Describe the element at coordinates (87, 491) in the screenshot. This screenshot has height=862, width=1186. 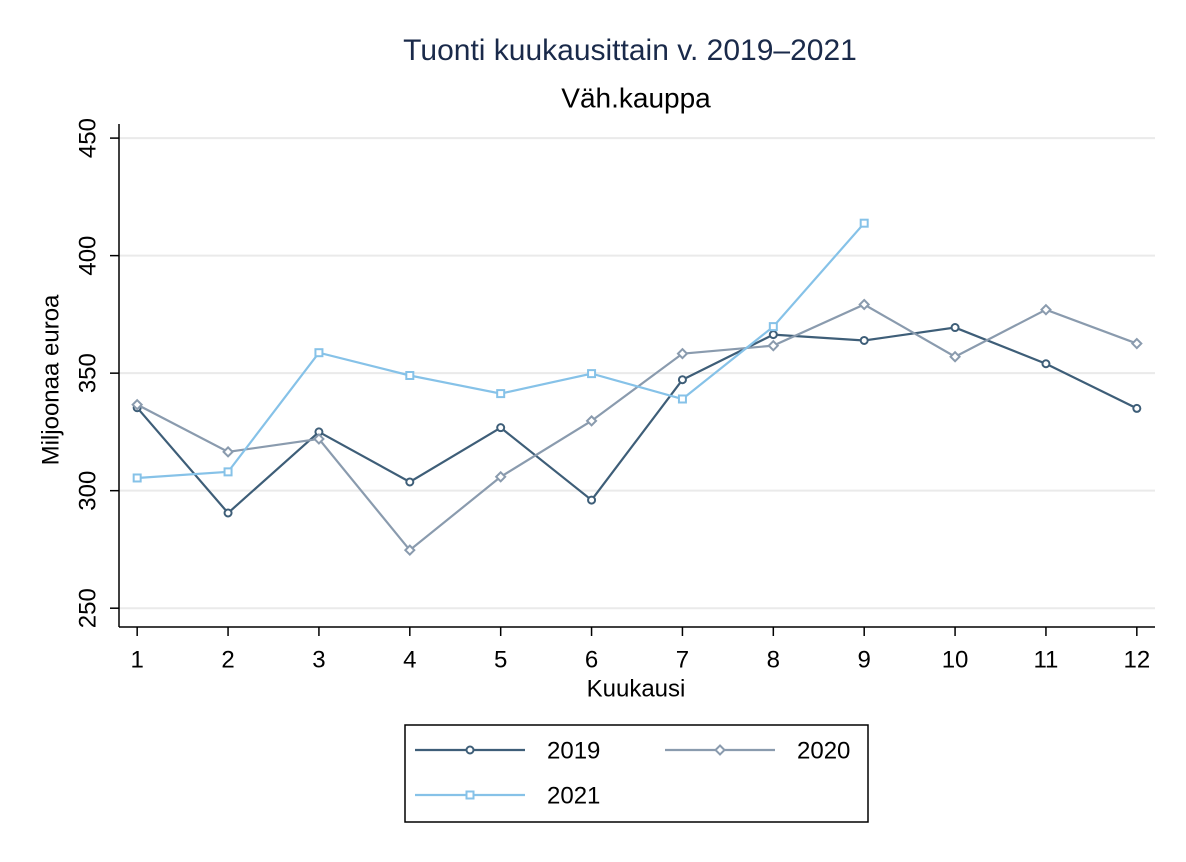
I see `y-tick-label: 300` at that location.